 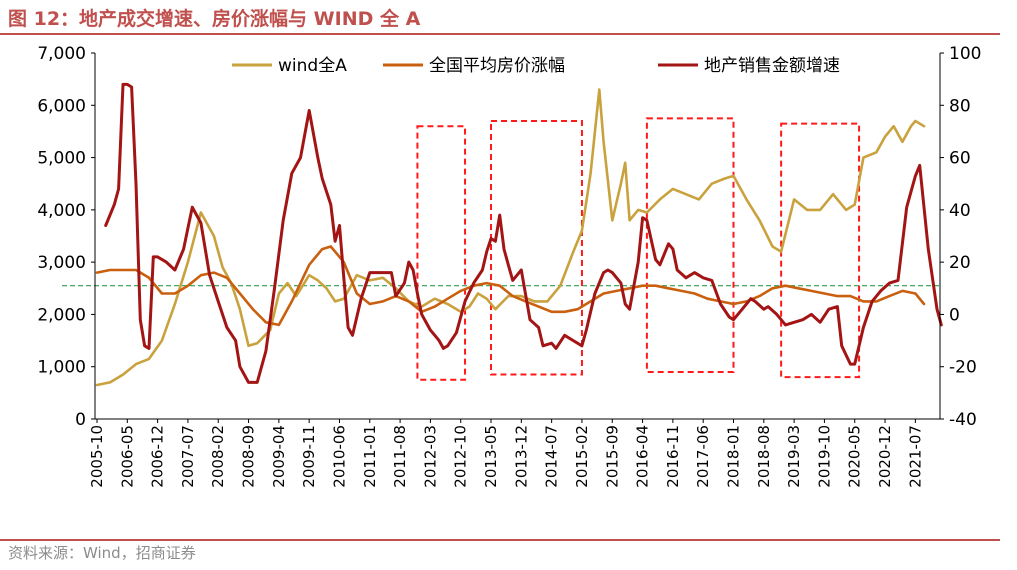 What do you see at coordinates (521, 456) in the screenshot?
I see `x-tick-label: 2013-12` at bounding box center [521, 456].